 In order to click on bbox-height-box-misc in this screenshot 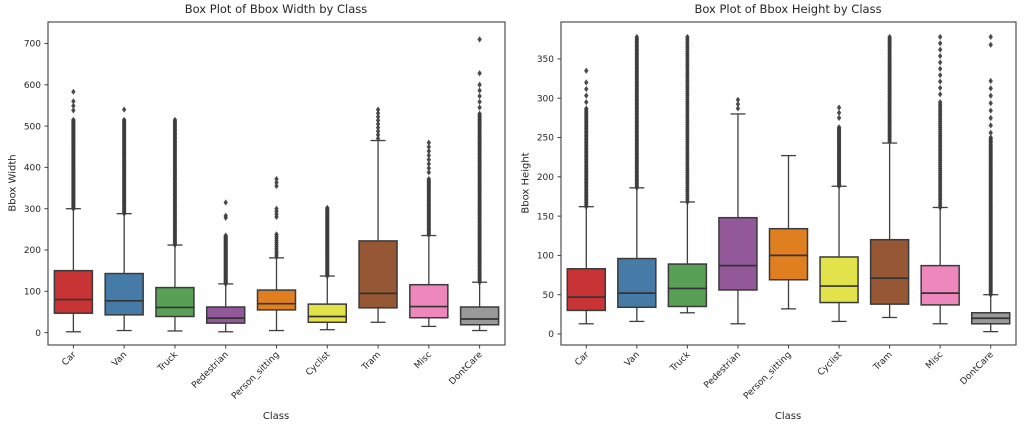, I will do `click(940, 179)`.